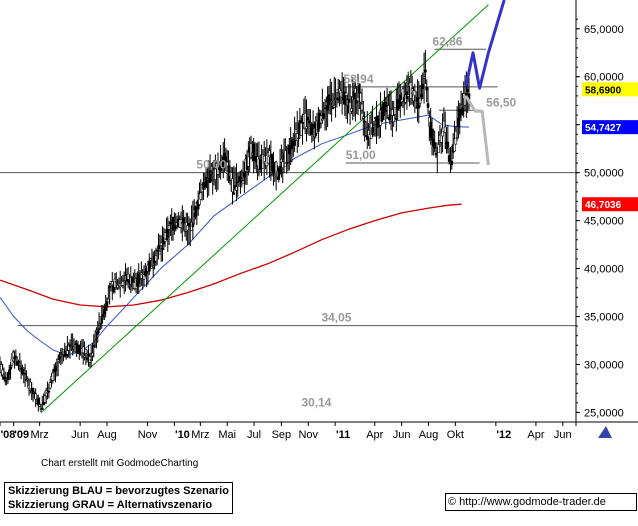 The image size is (638, 526). I want to click on y-tick-label: 35,0000, so click(604, 318).